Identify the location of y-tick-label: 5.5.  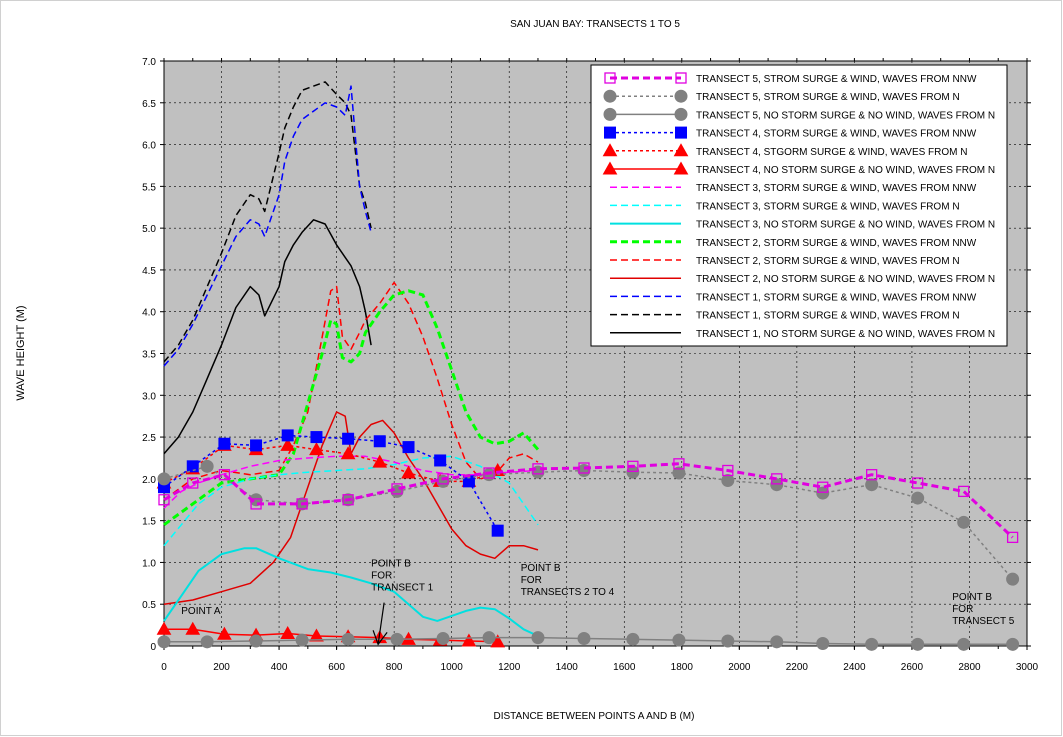
(149, 187).